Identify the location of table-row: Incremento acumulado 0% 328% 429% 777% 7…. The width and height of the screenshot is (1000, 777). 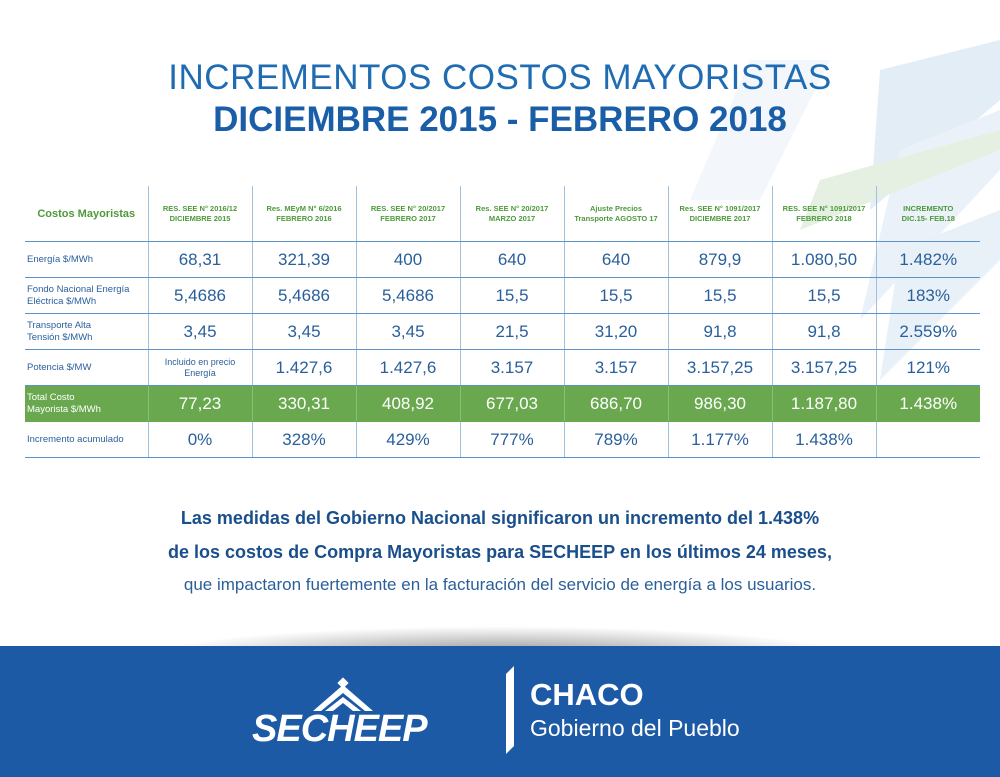
(502, 439).